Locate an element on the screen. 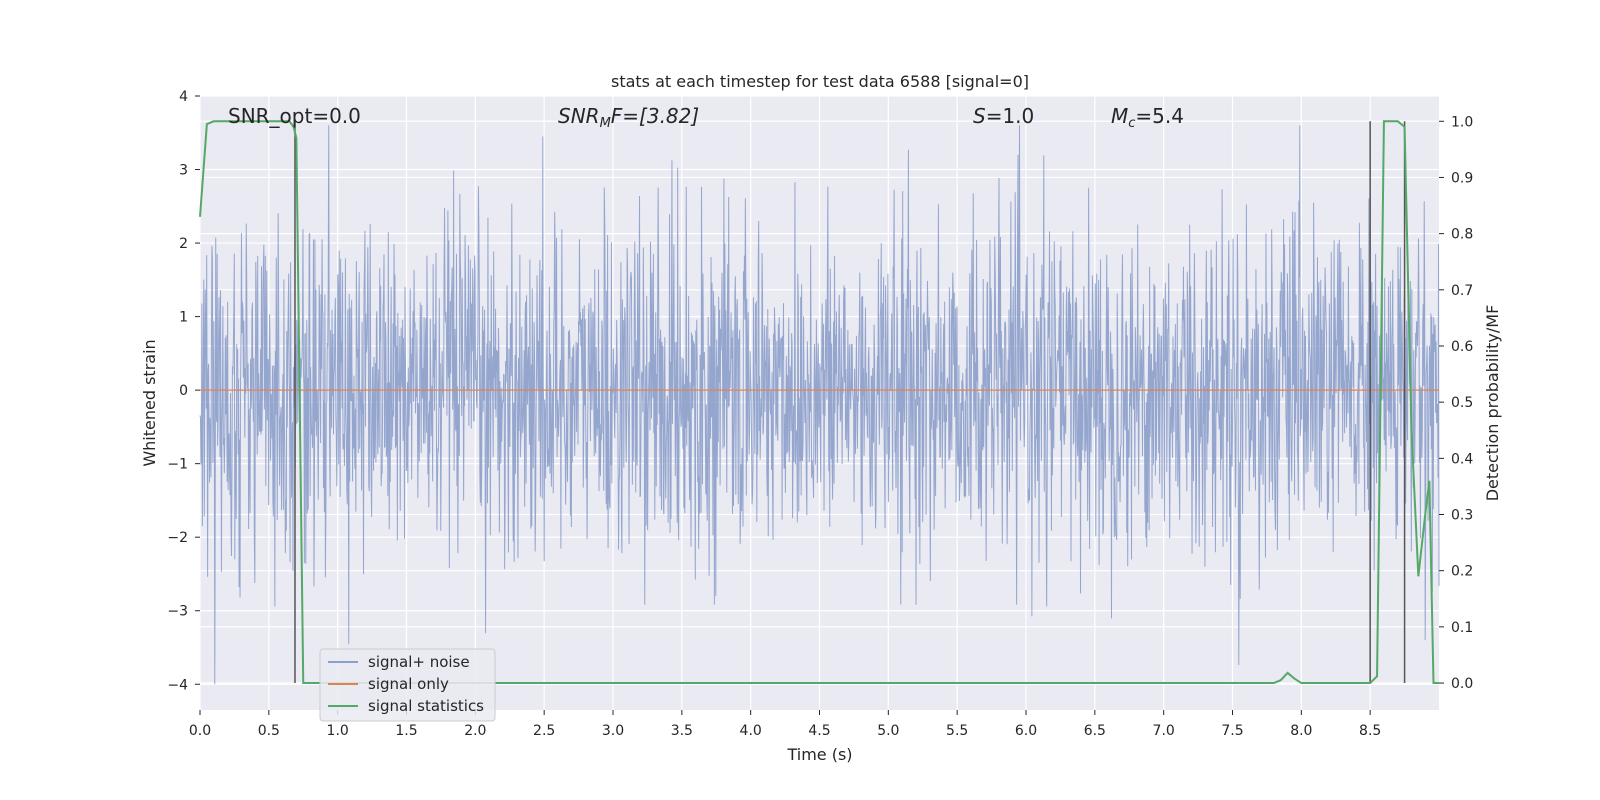 This screenshot has height=800, width=1600. x-tick-label: 4.0 is located at coordinates (751, 731).